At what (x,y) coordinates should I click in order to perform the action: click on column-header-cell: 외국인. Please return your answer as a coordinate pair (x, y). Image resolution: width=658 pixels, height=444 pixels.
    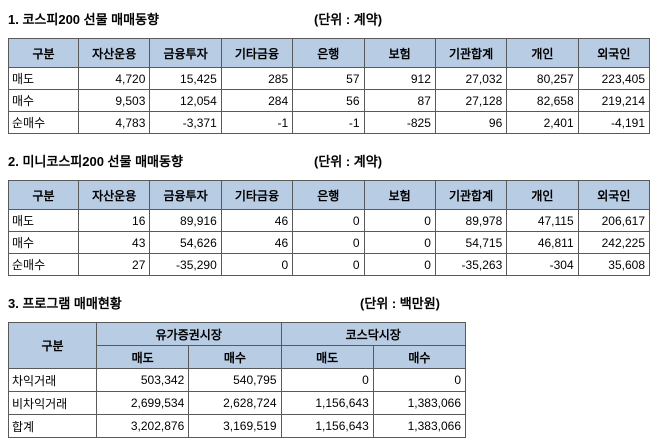
    Looking at the image, I should click on (614, 195).